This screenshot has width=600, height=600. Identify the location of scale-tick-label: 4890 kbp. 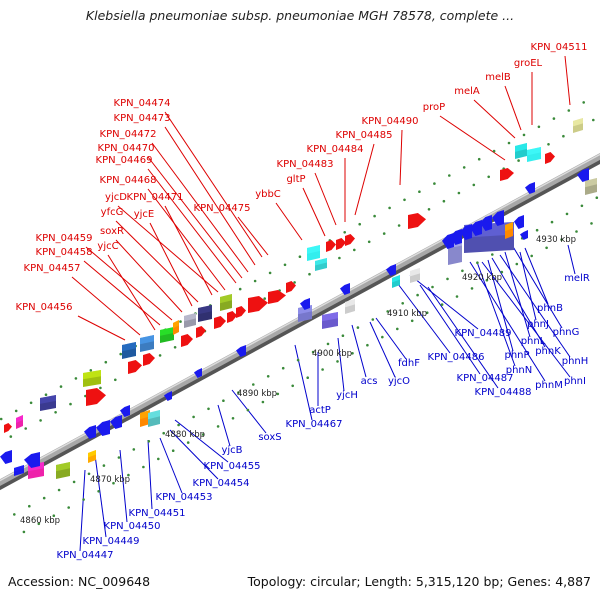
(257, 394).